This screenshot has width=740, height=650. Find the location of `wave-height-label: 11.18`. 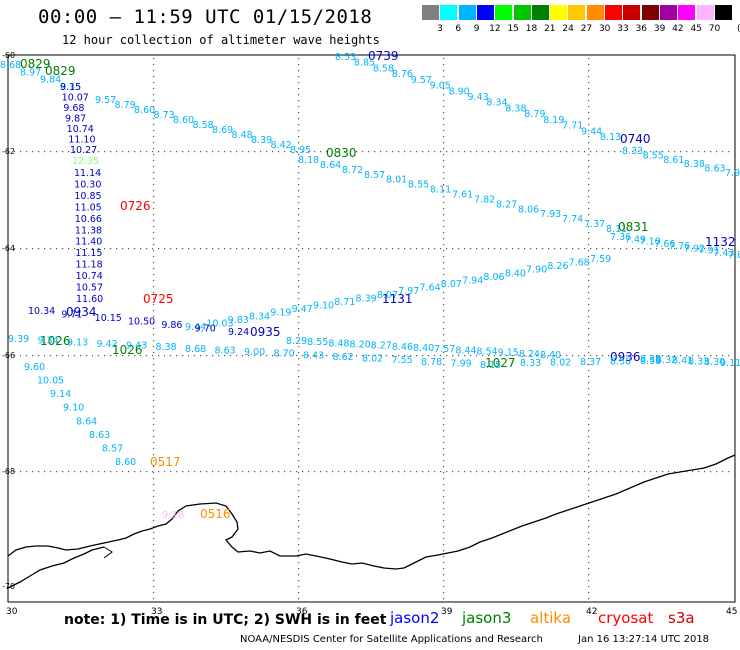

wave-height-label: 11.18 is located at coordinates (88, 265).